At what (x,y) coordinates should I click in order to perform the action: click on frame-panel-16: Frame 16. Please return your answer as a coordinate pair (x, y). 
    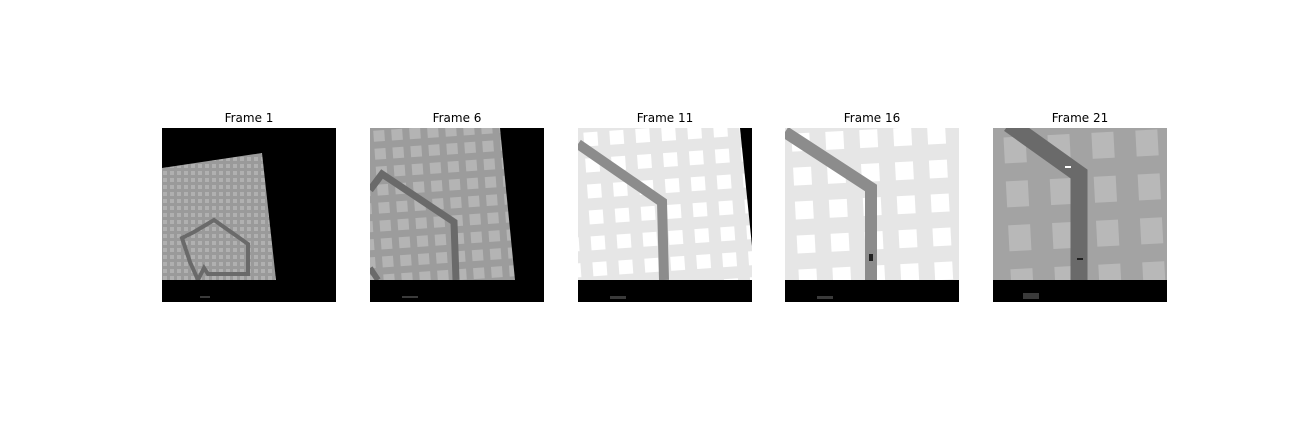
    Looking at the image, I should click on (872, 205).